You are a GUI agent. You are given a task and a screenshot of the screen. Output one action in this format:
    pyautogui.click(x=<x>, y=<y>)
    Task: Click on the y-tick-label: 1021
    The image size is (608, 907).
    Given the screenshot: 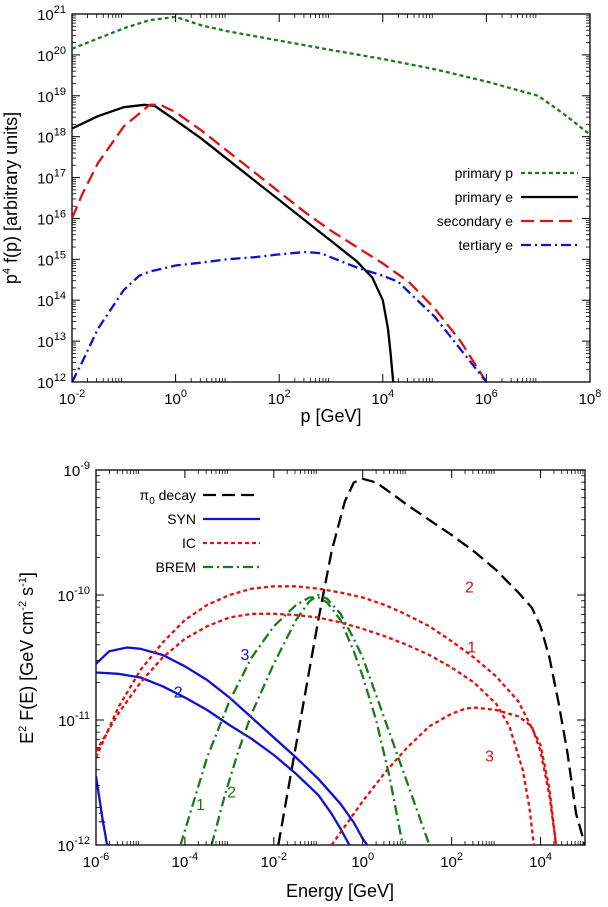 What is the action you would take?
    pyautogui.click(x=51, y=14)
    